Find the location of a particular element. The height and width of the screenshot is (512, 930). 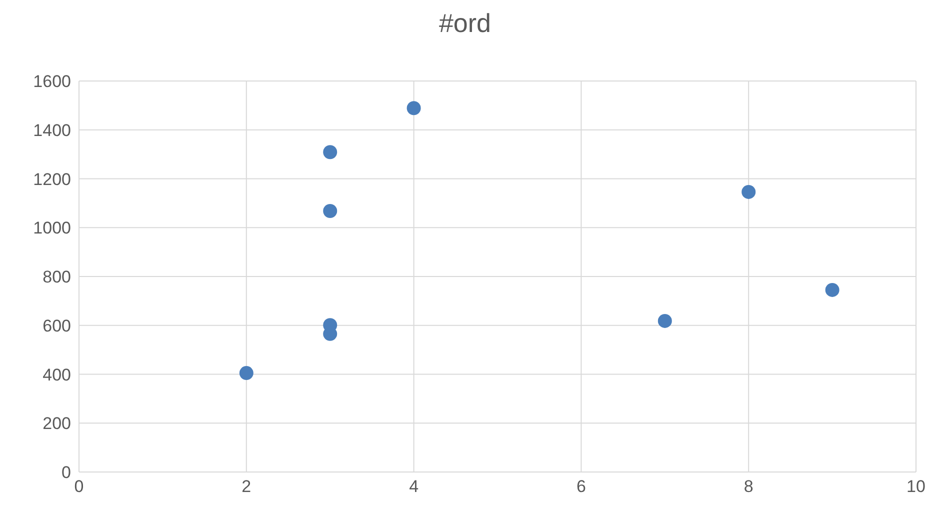

y-tick-label: 1600 is located at coordinates (52, 82).